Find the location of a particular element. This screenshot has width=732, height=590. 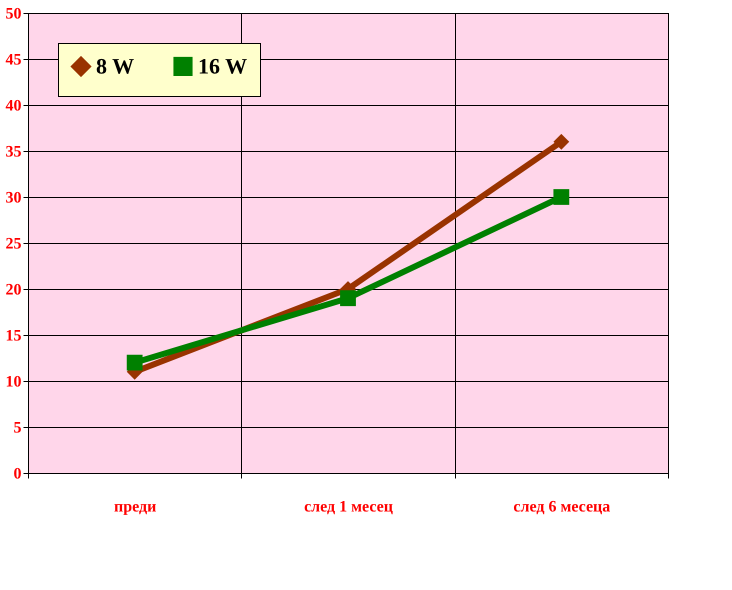

y-tick-label: 50 is located at coordinates (14, 14).